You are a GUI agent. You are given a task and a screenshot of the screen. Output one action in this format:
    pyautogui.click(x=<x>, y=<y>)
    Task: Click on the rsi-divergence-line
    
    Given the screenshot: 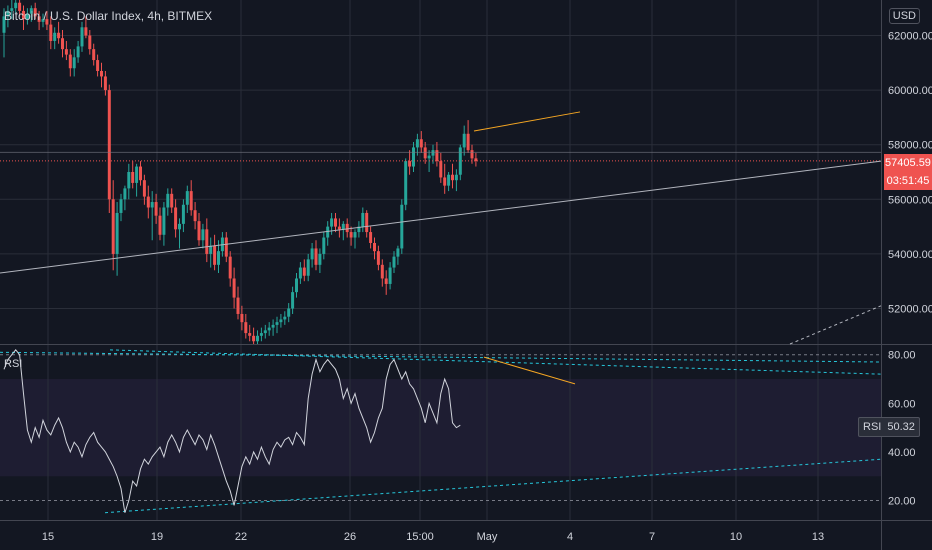 What is the action you would take?
    pyautogui.click(x=529, y=370)
    